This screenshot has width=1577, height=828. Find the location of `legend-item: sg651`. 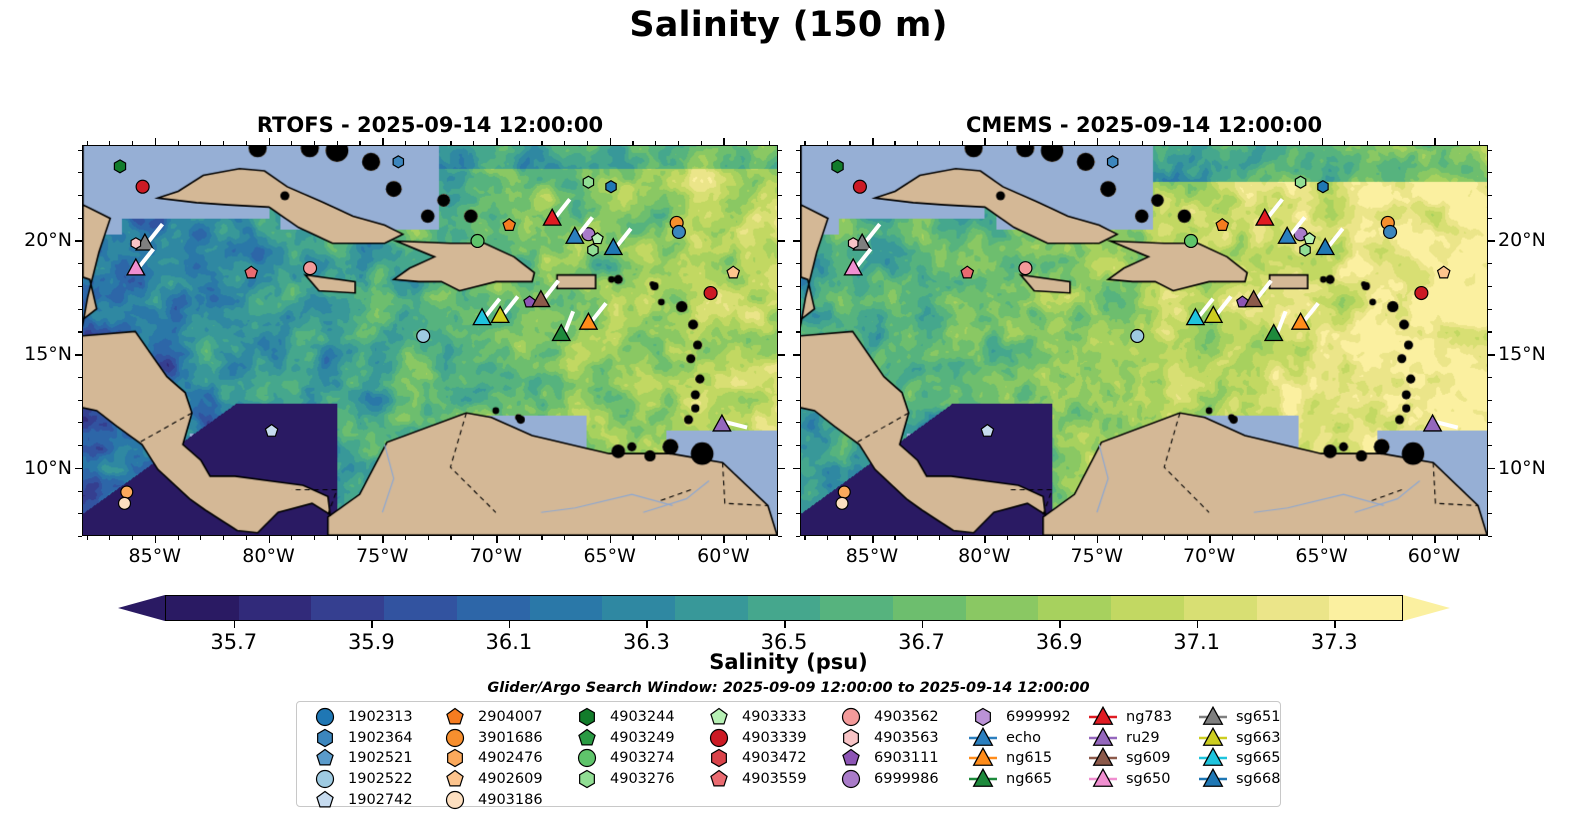

legend-item: sg651 is located at coordinates (1240, 717).